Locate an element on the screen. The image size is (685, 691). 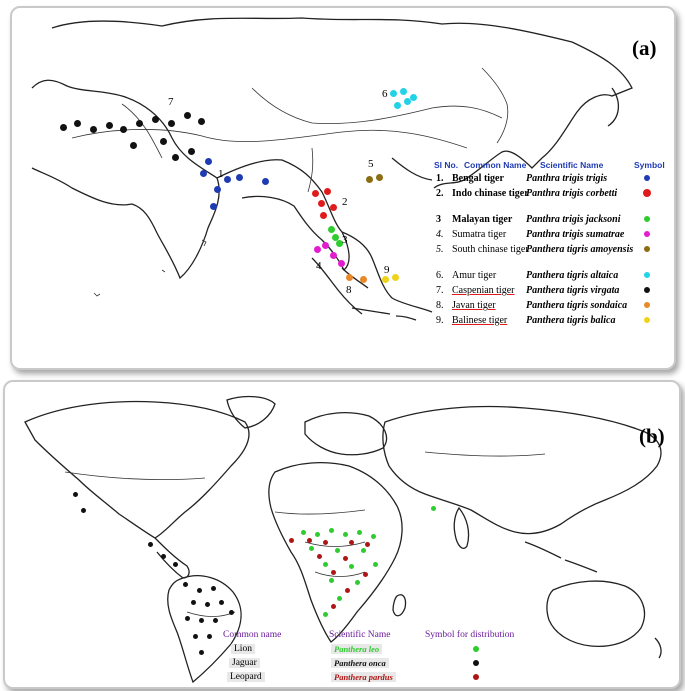
legend-no: 2. is located at coordinates (472, 194).